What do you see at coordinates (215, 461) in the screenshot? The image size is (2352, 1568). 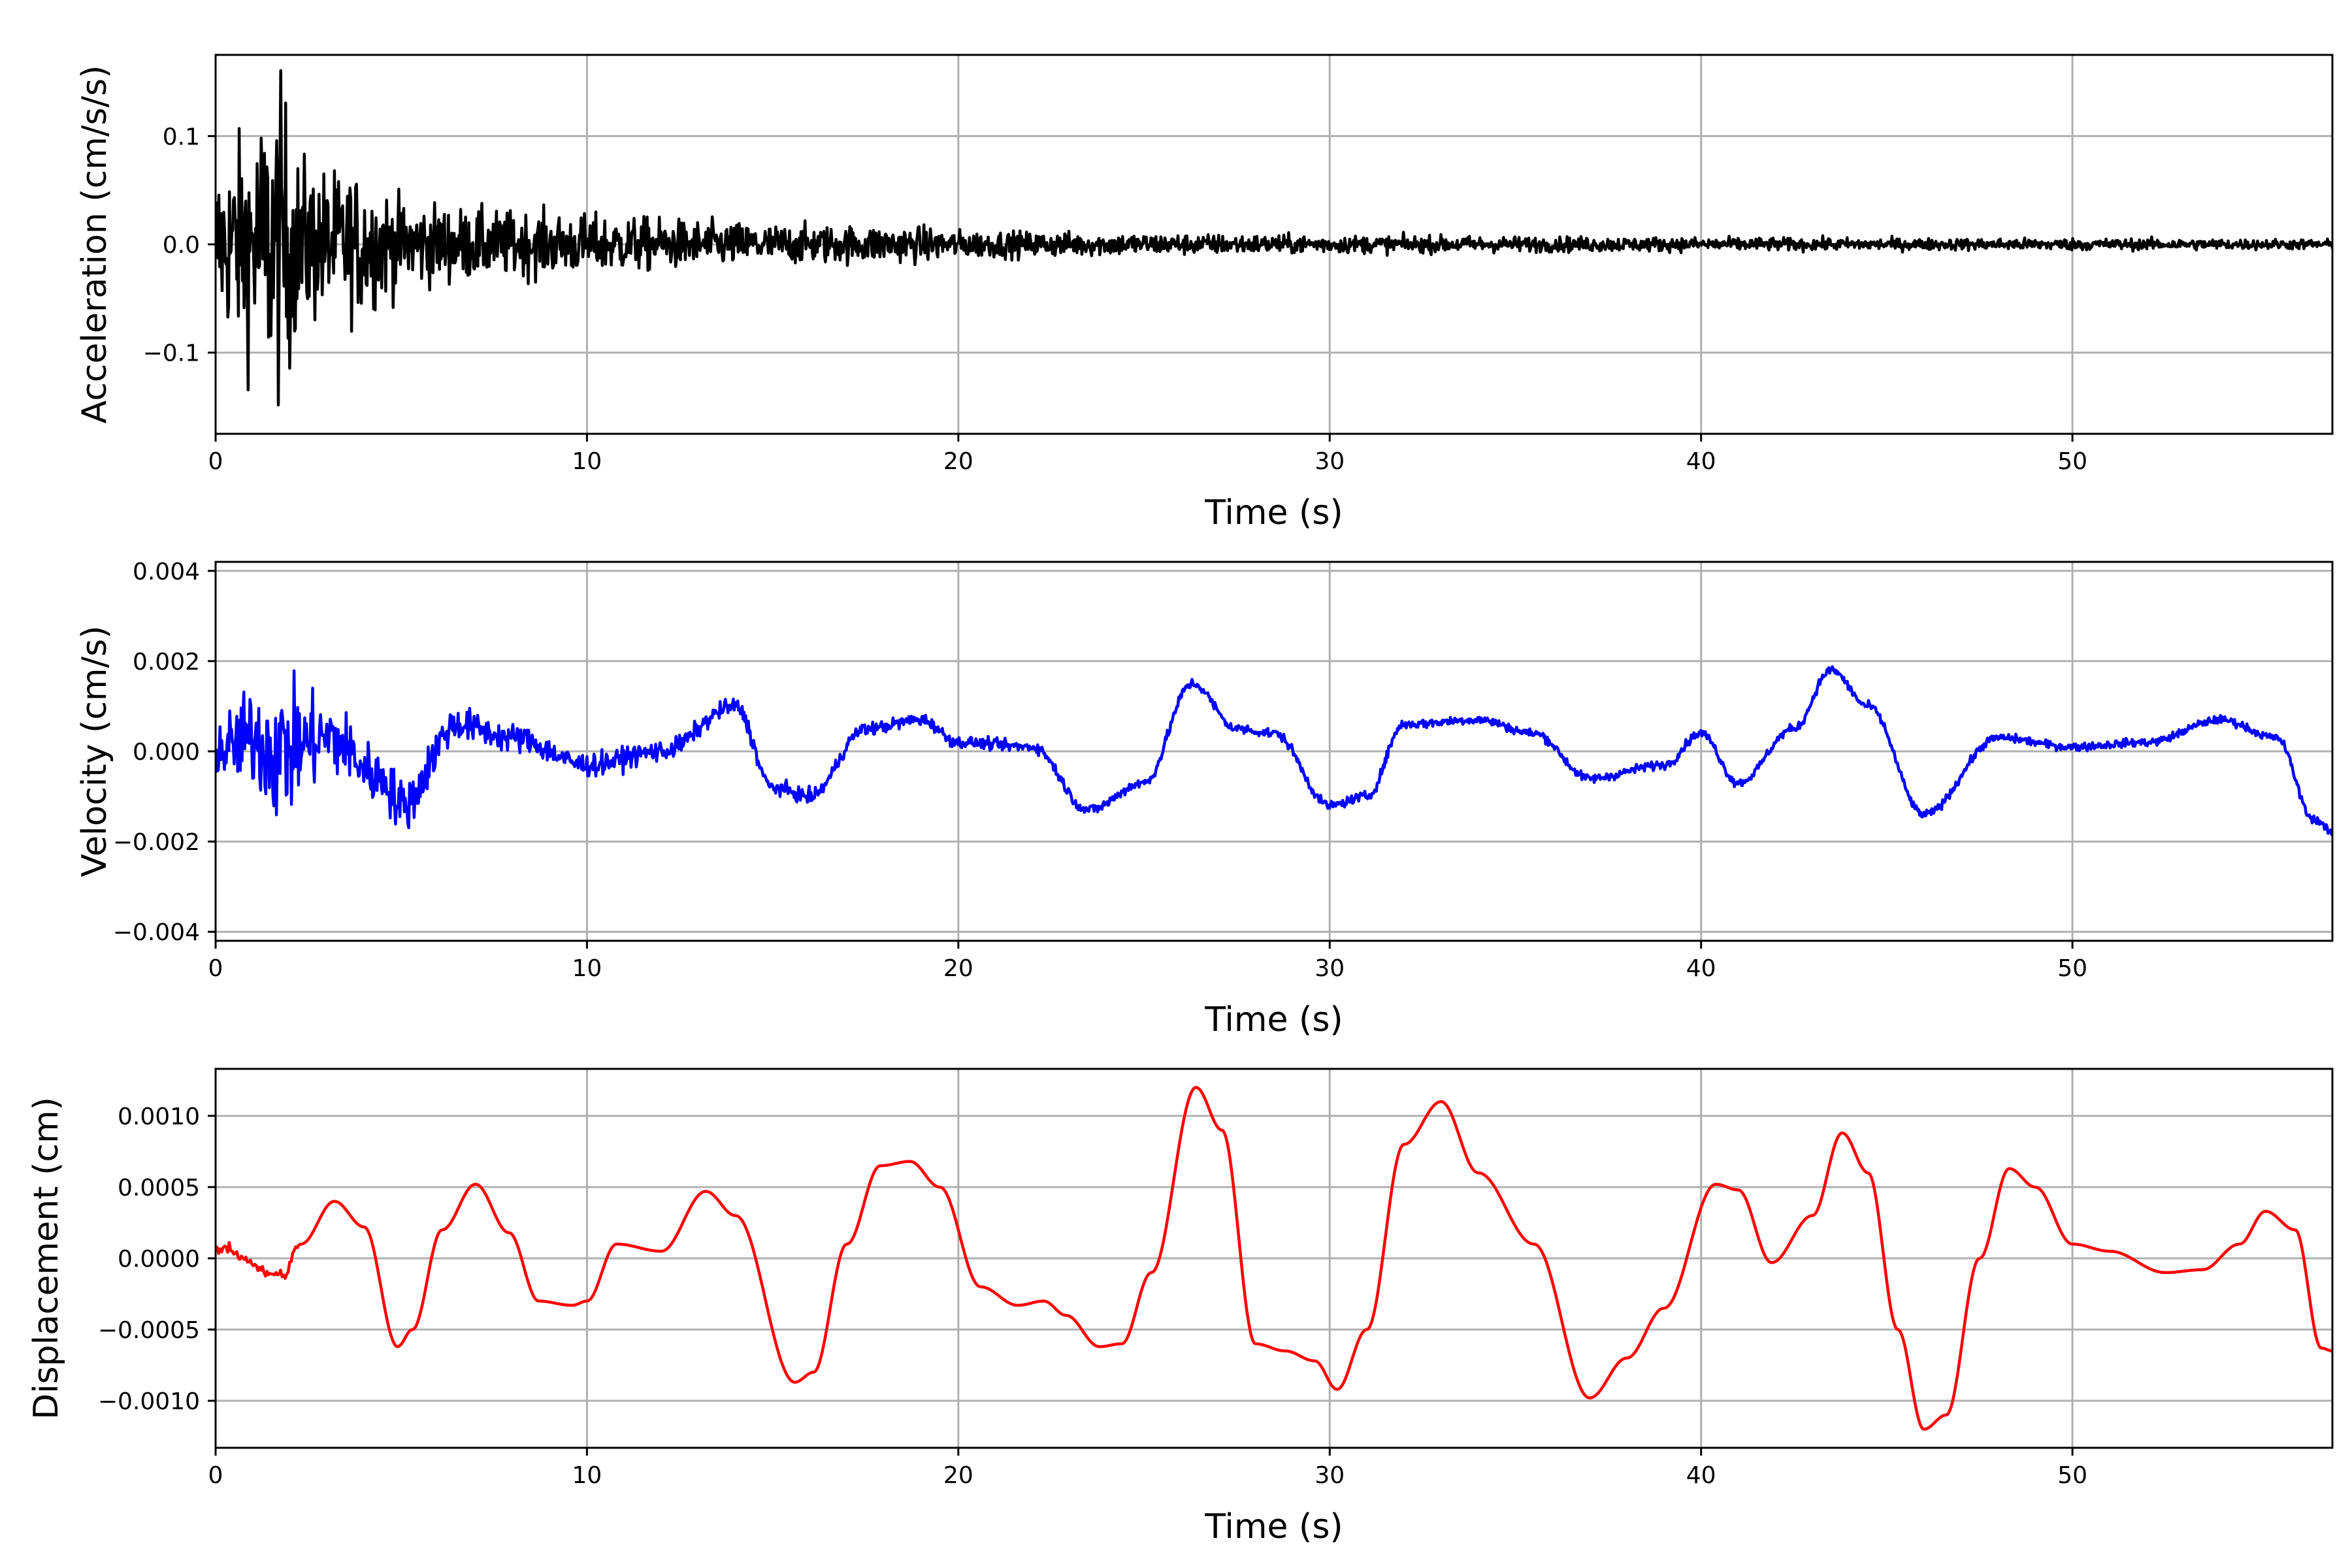 I see `acceleration-x-tick-label: 0` at bounding box center [215, 461].